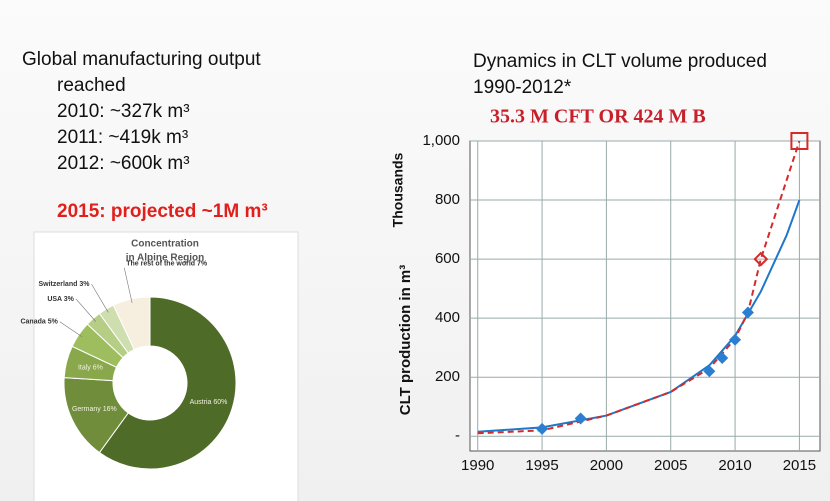  What do you see at coordinates (405, 340) in the screenshot?
I see `y-axis-label: CLT production in m³` at bounding box center [405, 340].